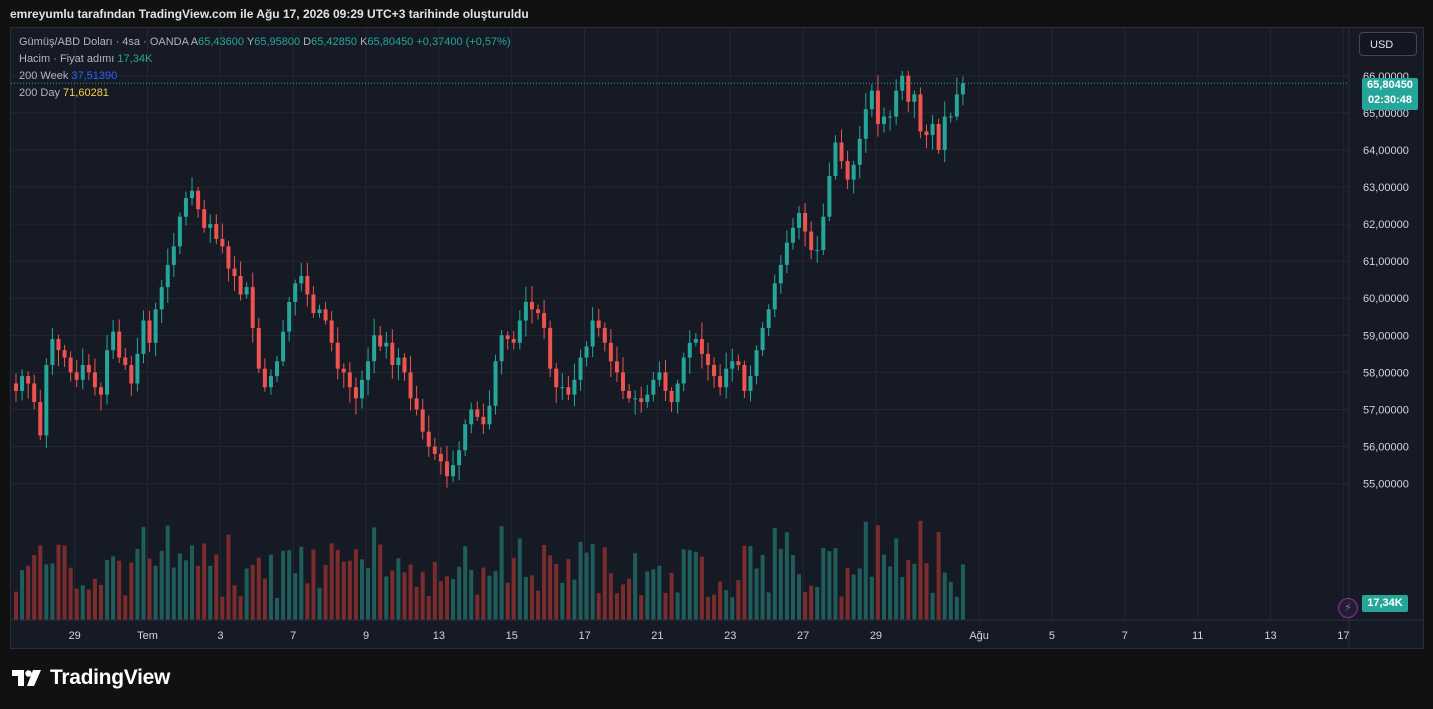 This screenshot has width=1433, height=709. Describe the element at coordinates (334, 42) in the screenshot. I see `low-value: 65,42850` at that location.